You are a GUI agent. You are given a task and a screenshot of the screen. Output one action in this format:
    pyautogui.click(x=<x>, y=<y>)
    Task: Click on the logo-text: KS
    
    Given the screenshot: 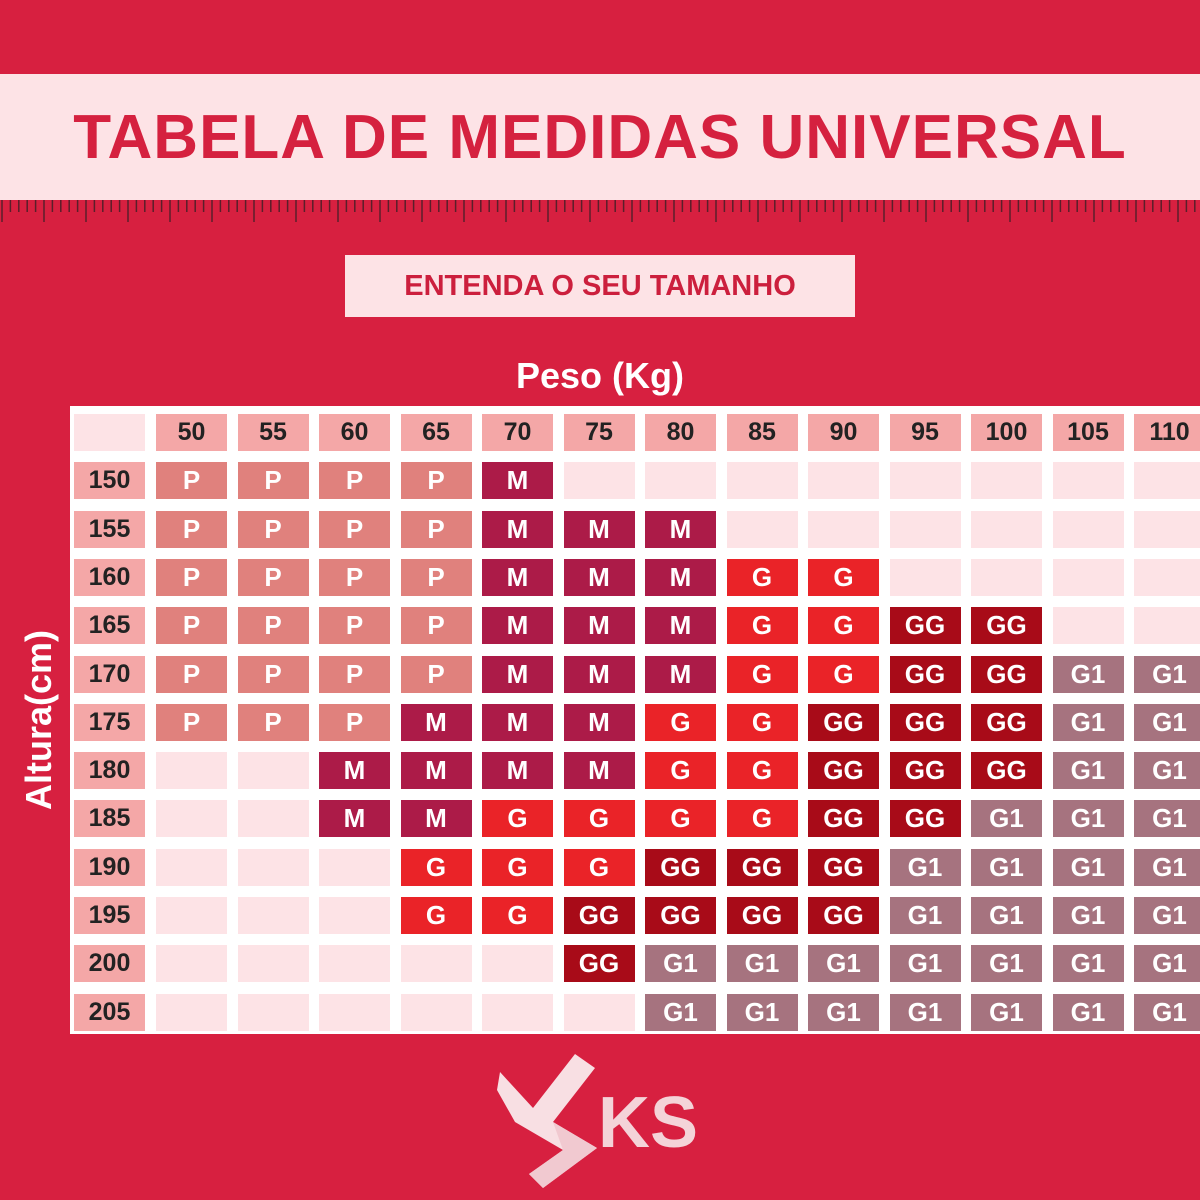 What is the action you would take?
    pyautogui.click(x=648, y=1123)
    